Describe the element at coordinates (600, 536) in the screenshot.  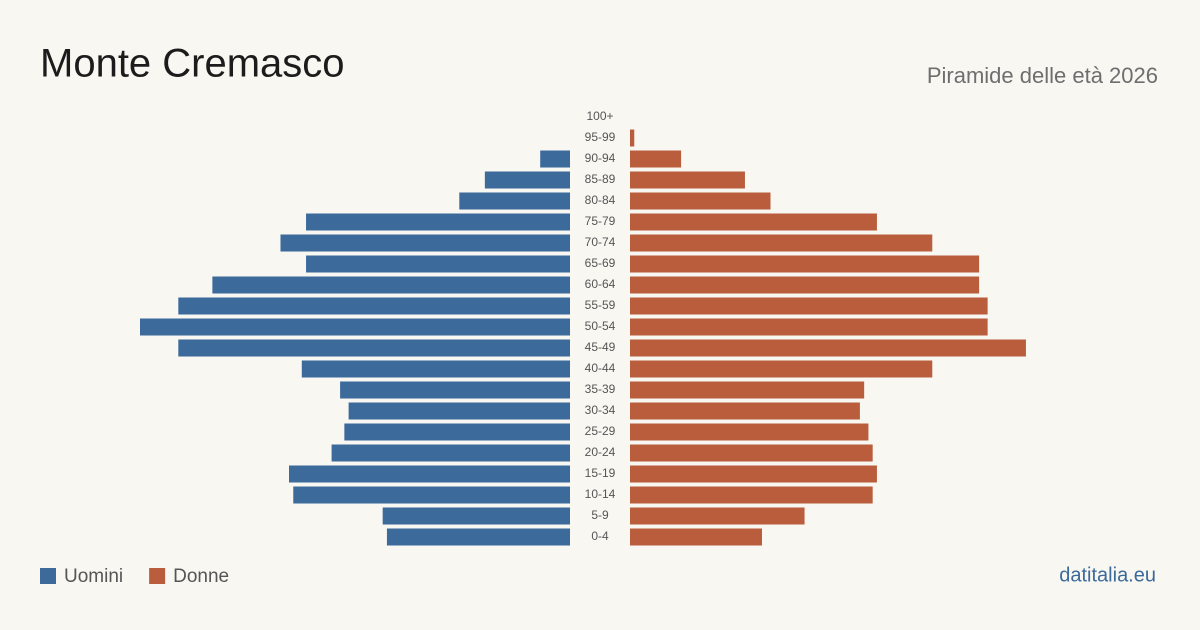
I see `age-label: 0-4` at that location.